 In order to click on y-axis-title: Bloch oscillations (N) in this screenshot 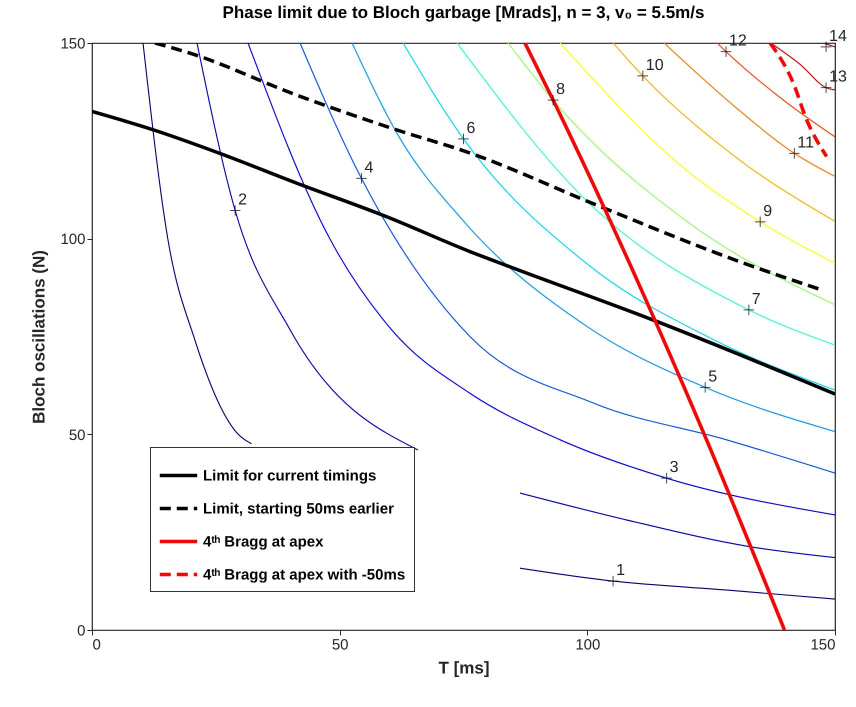, I will do `click(38, 337)`.